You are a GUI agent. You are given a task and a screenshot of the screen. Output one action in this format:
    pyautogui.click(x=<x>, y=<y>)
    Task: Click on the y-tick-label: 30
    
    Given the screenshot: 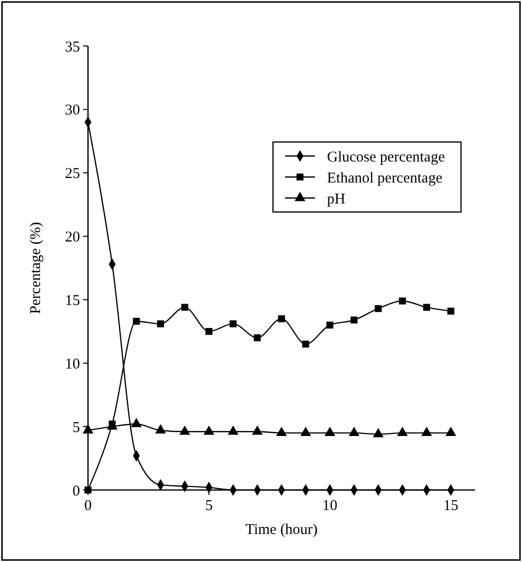 What is the action you would take?
    pyautogui.click(x=72, y=110)
    